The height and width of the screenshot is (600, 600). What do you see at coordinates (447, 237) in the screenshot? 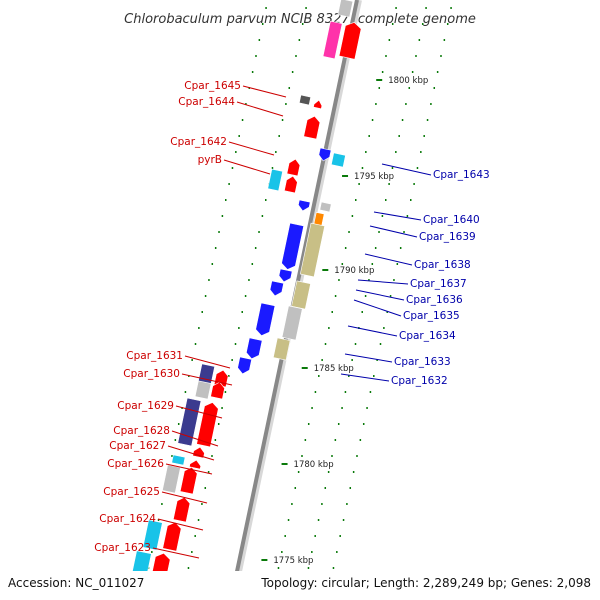
I see `gene-label-right: Cpar_1639` at bounding box center [447, 237].